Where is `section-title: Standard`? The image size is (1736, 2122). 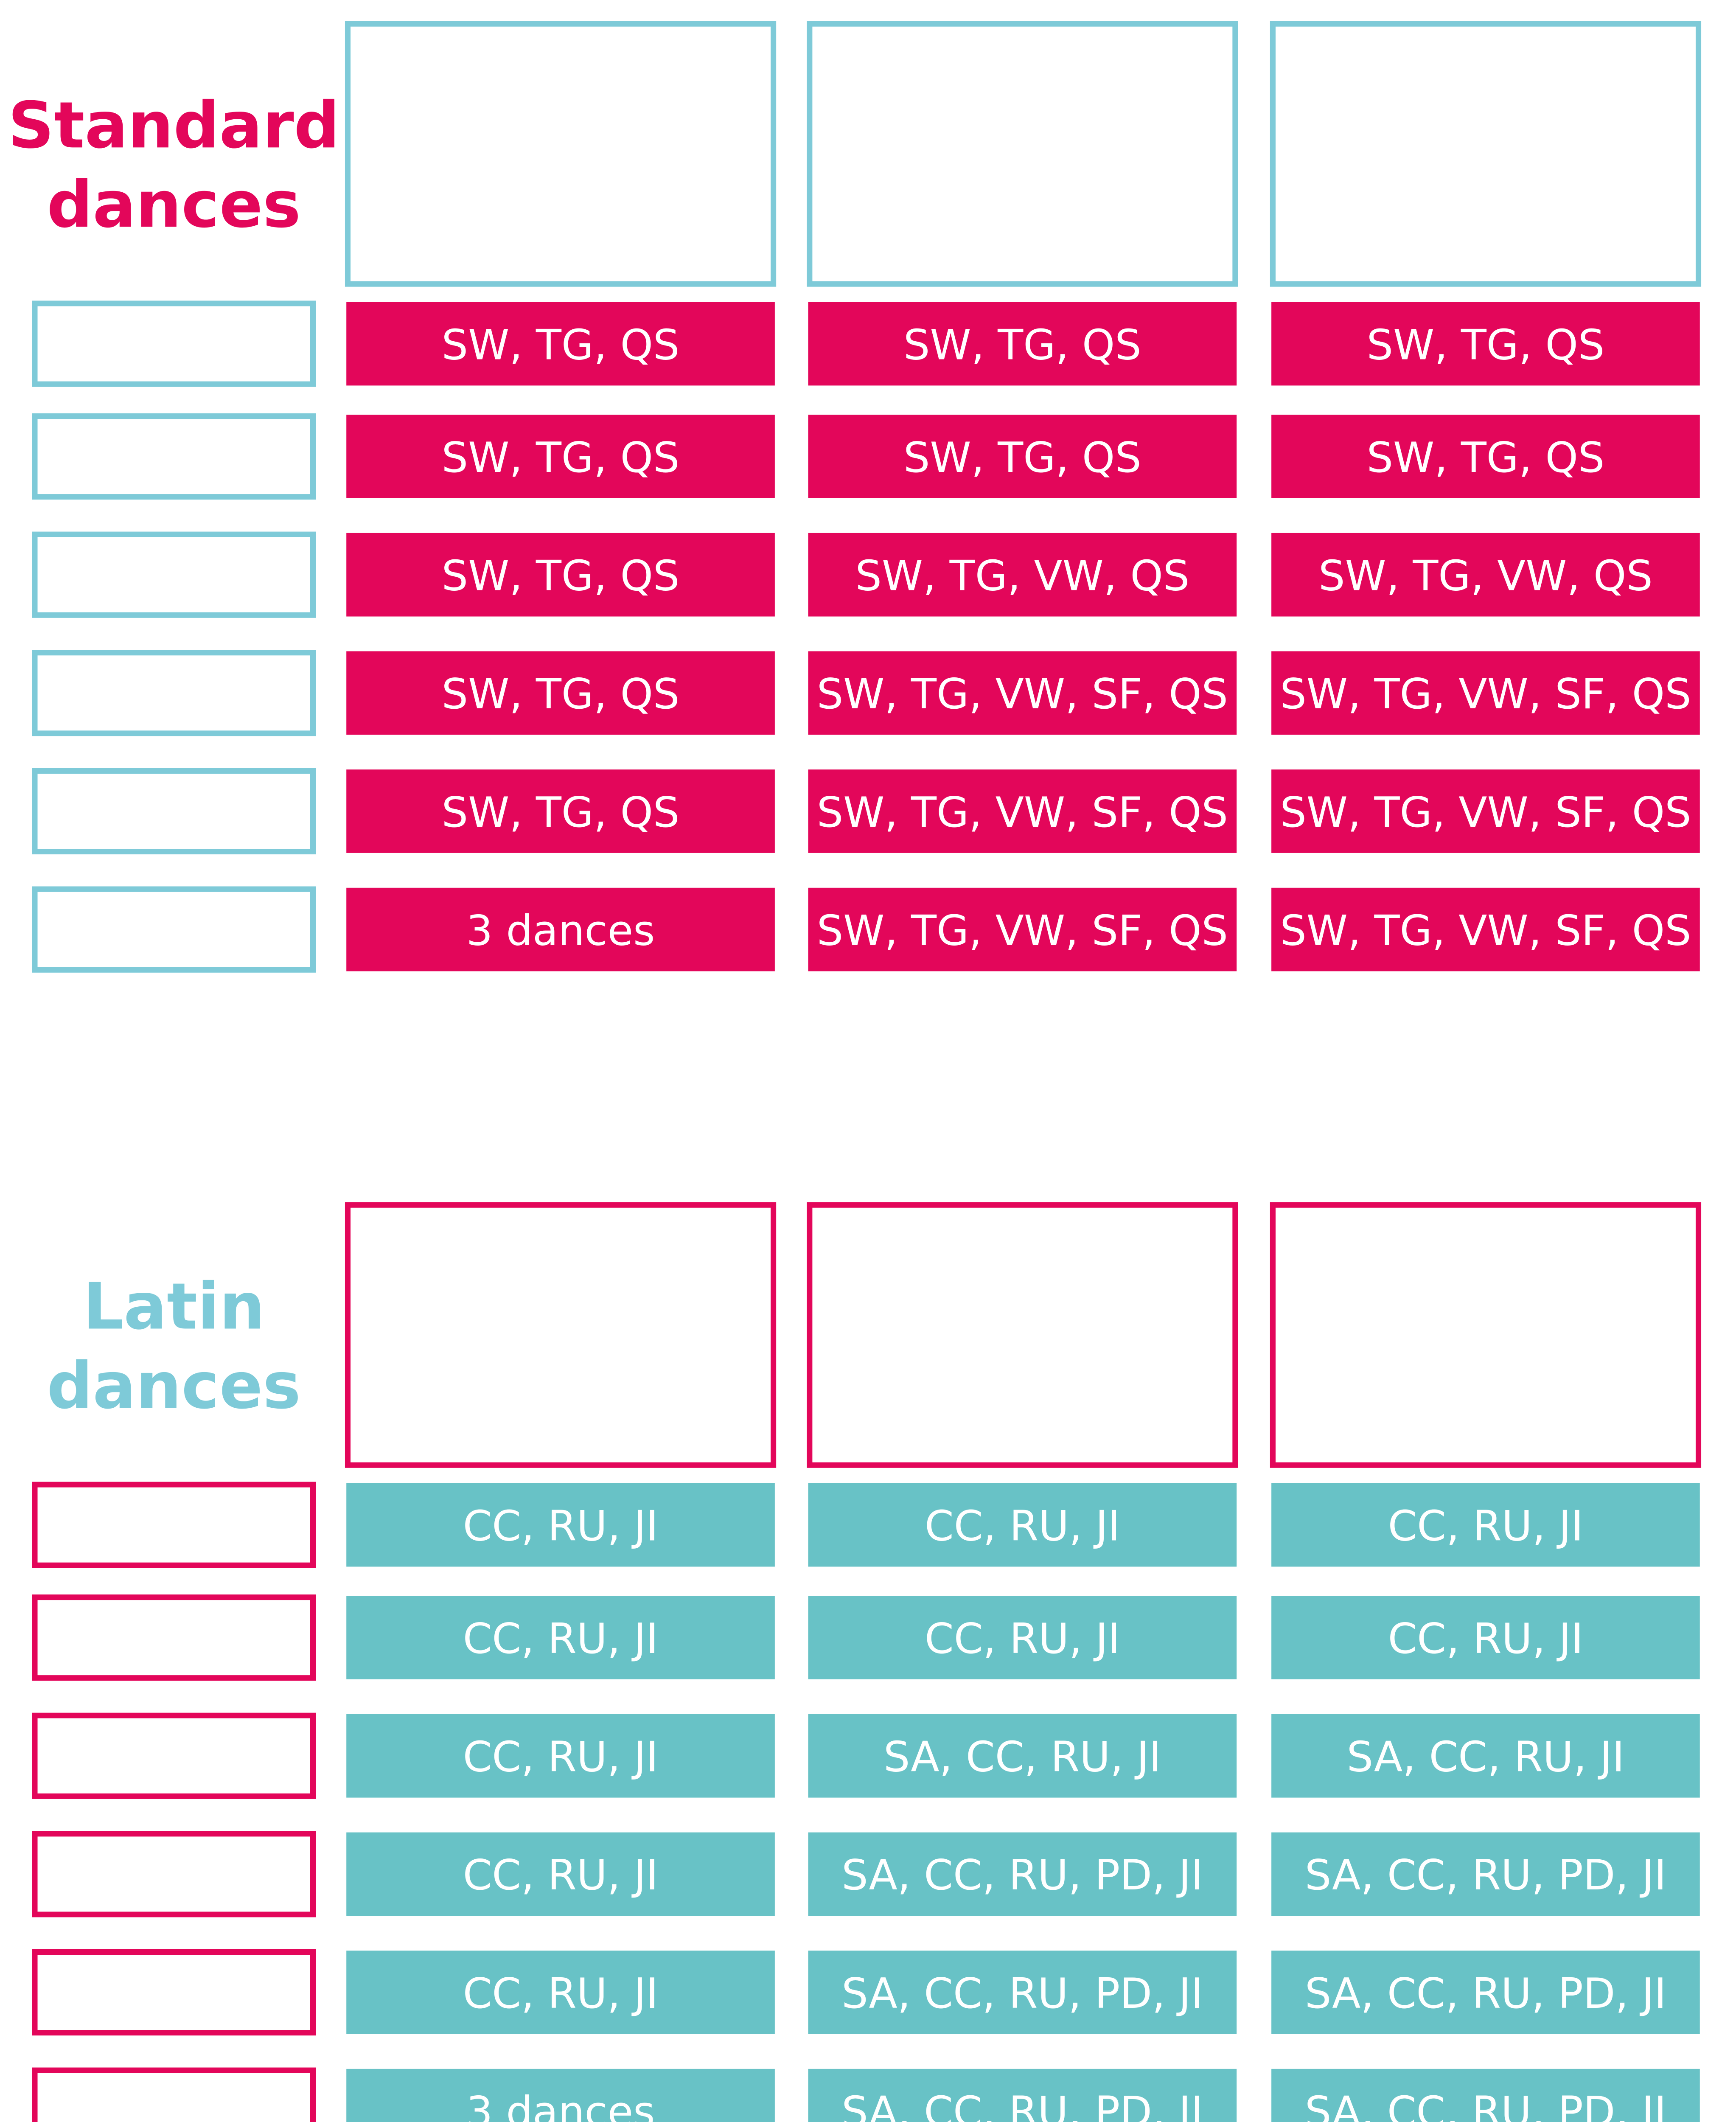
section-title: Standard is located at coordinates (174, 126).